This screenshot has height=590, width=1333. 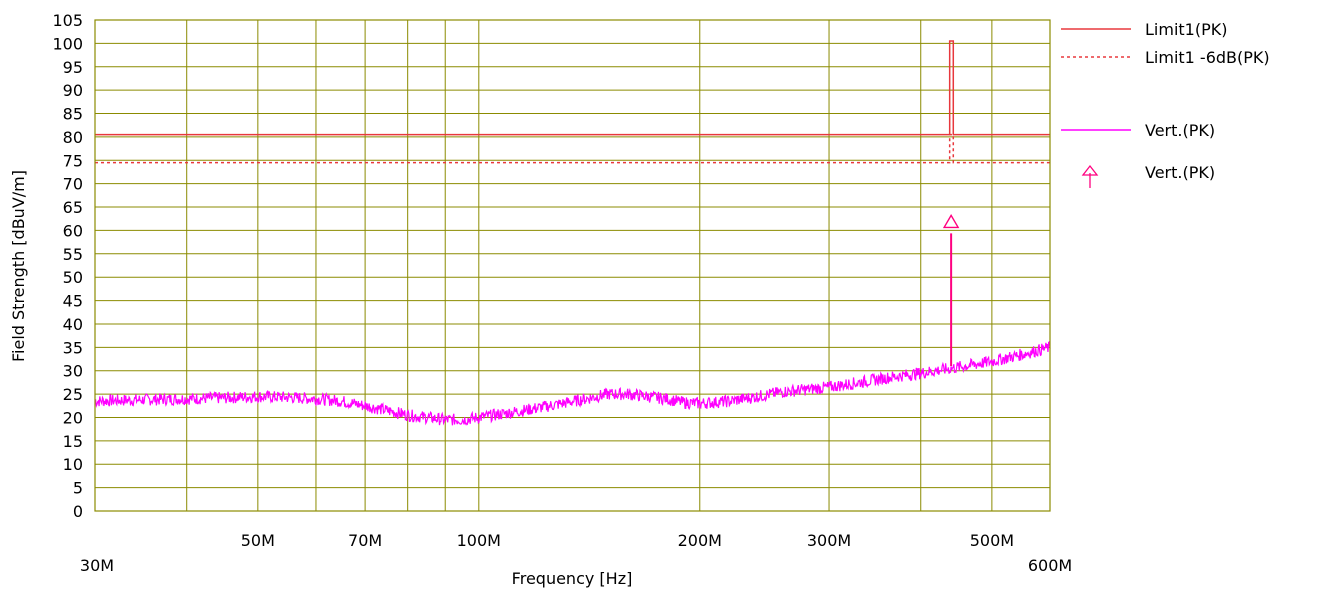 I want to click on y-tick-label: 90, so click(x=73, y=90).